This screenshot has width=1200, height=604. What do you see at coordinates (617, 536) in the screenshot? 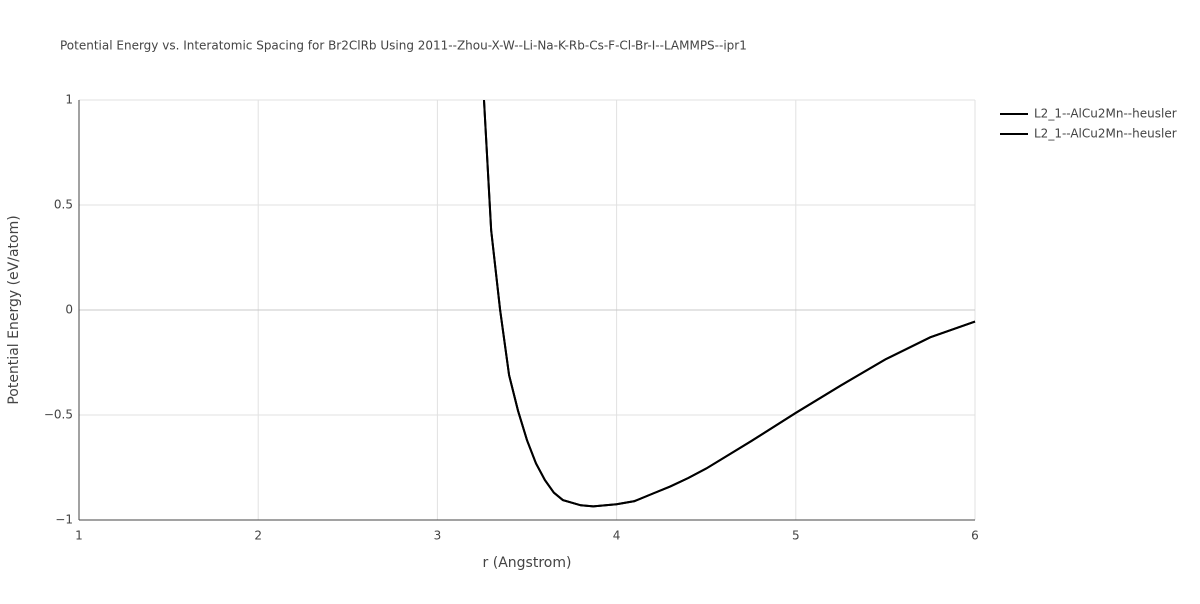
I see `x-tick-label: 4` at bounding box center [617, 536].